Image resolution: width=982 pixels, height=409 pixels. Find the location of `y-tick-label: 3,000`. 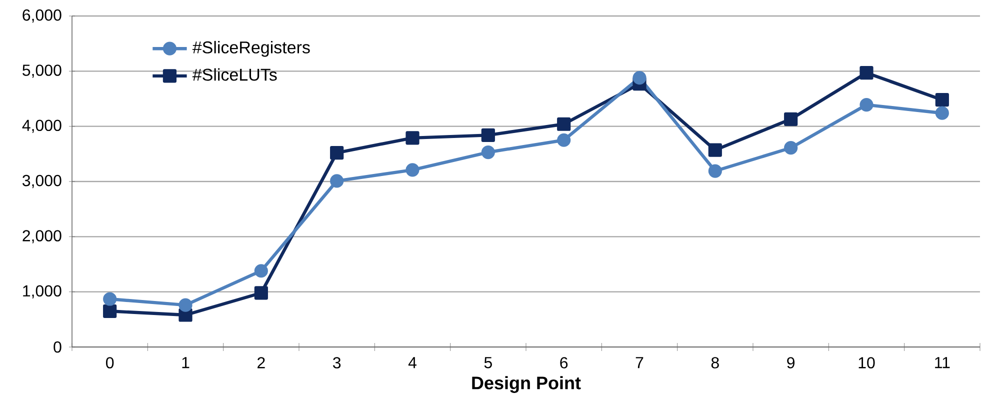

y-tick-label: 3,000 is located at coordinates (42, 181).